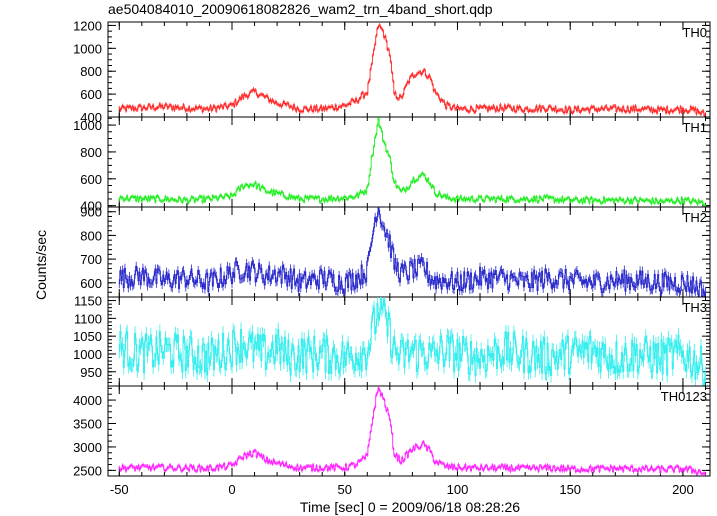 This screenshot has height=516, width=717. I want to click on y-tick-label: 1150, so click(88, 301).